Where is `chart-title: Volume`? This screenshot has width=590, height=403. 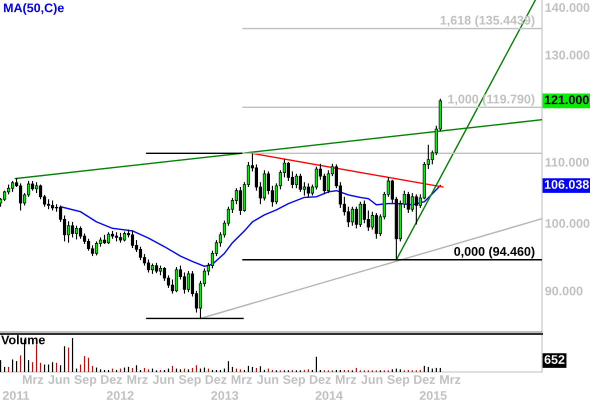
chart-title: Volume is located at coordinates (23, 339).